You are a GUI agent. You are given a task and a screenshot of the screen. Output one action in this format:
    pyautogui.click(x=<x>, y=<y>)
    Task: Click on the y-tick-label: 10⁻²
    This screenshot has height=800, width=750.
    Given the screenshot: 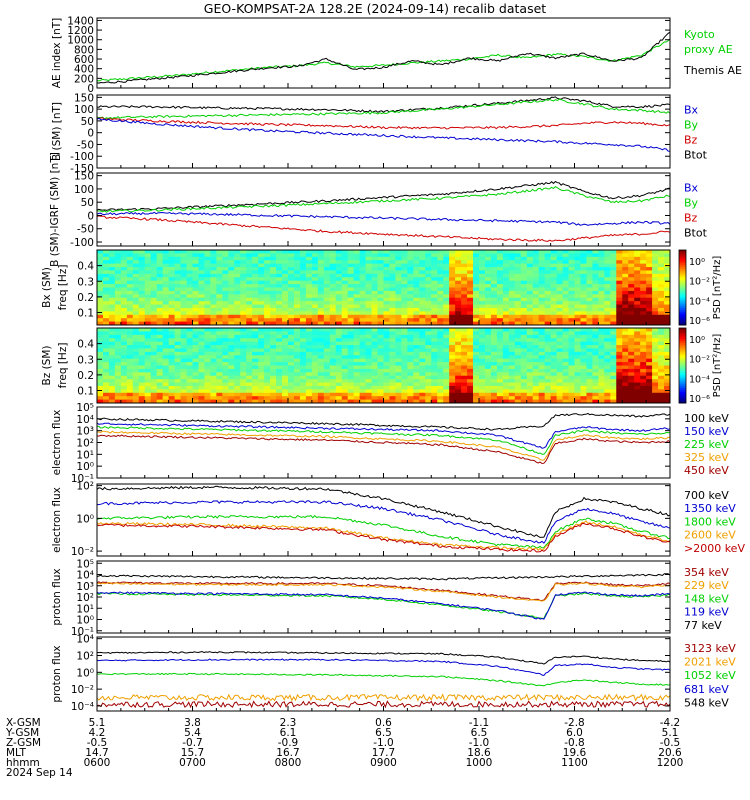 What is the action you would take?
    pyautogui.click(x=82, y=690)
    